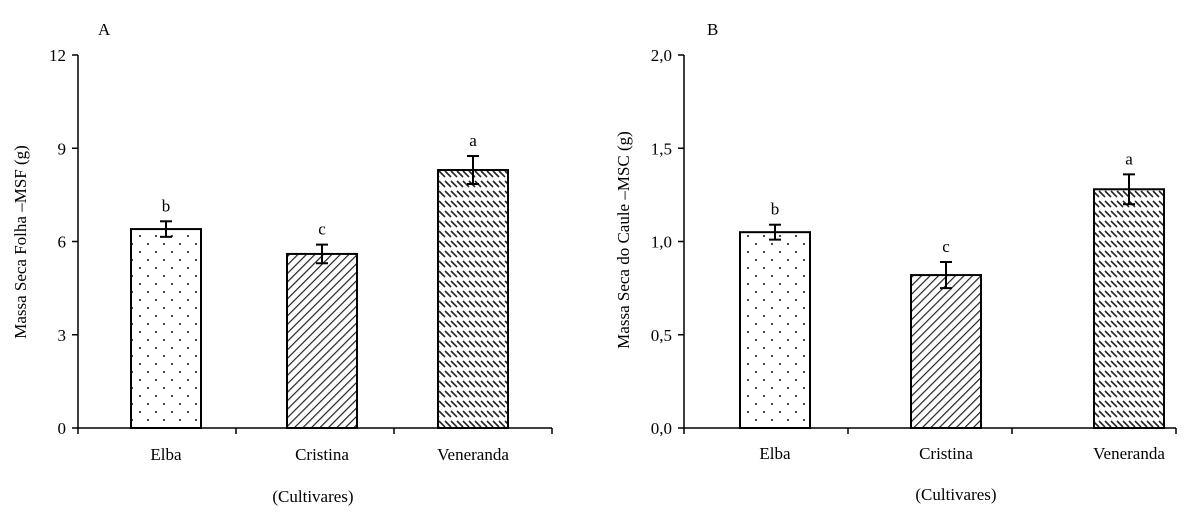 The width and height of the screenshot is (1196, 513). Describe the element at coordinates (1129, 308) in the screenshot. I see `panel-b-bar-veneranda` at that location.